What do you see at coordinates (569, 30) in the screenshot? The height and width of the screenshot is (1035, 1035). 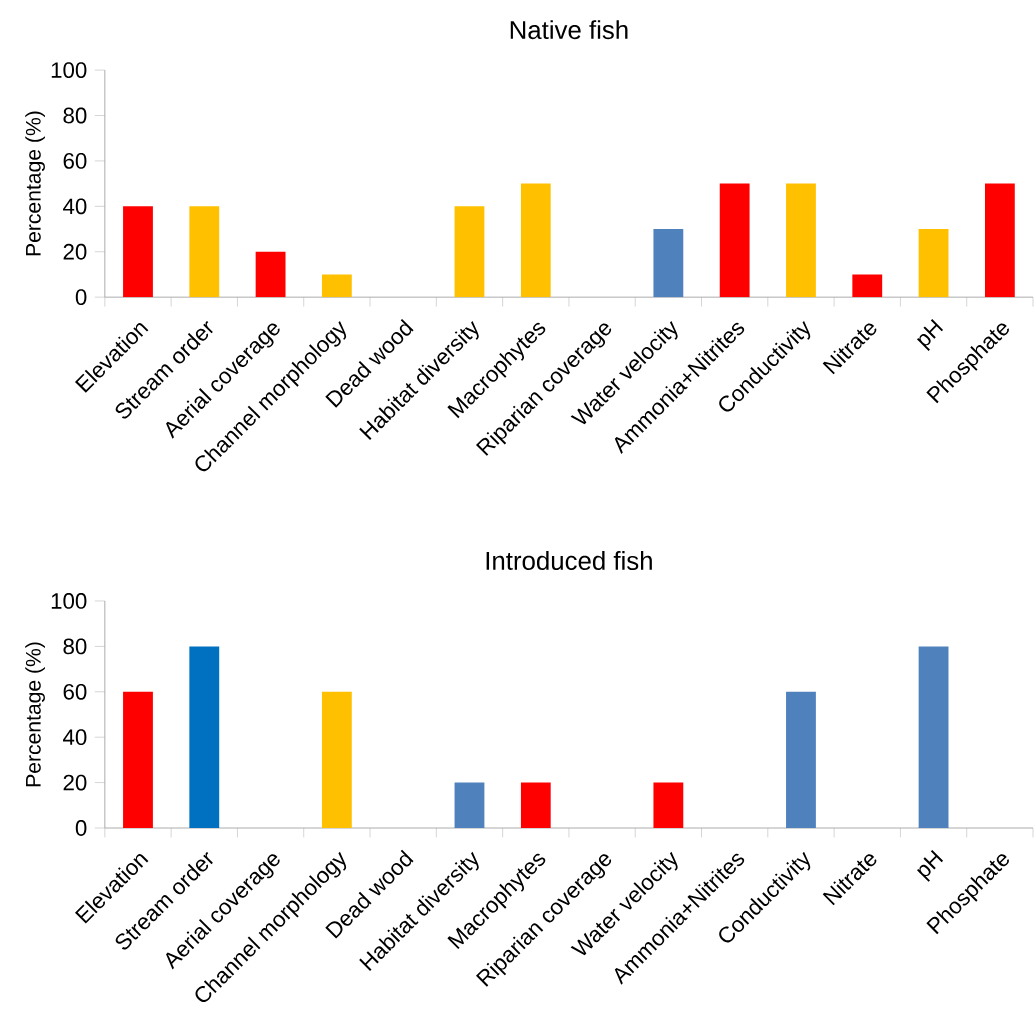 I see `chart-title: Native fish` at bounding box center [569, 30].